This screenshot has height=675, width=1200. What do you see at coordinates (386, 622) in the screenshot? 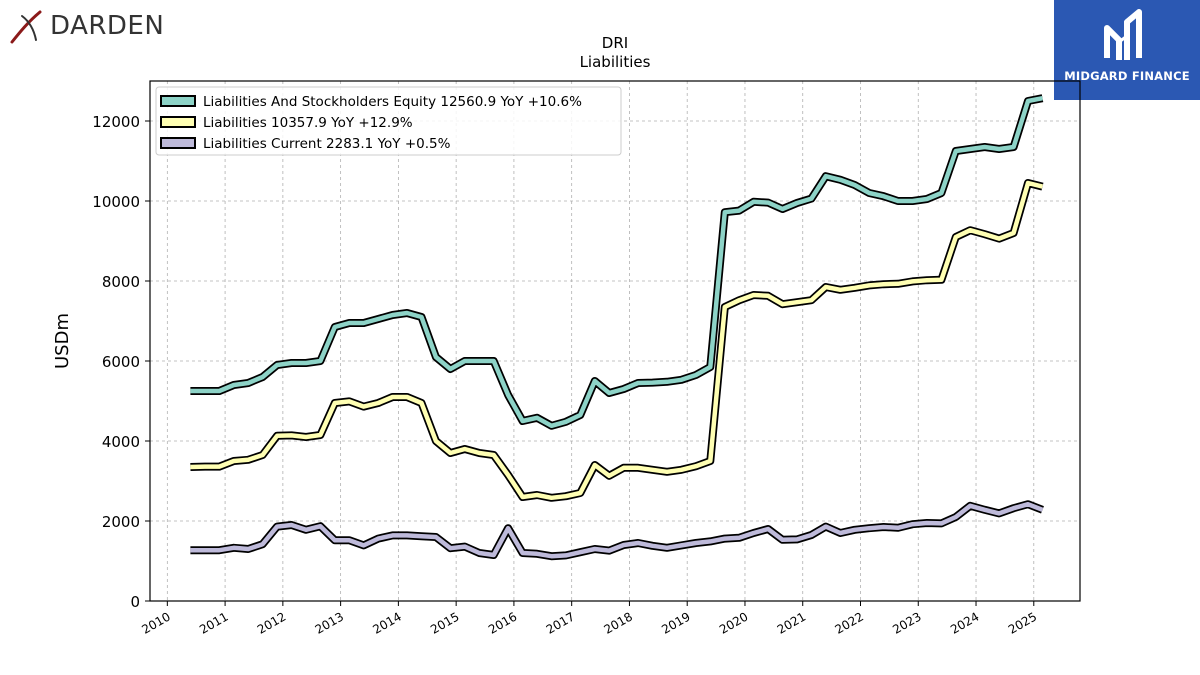
I see `x-tick-label: 2014` at bounding box center [386, 622].